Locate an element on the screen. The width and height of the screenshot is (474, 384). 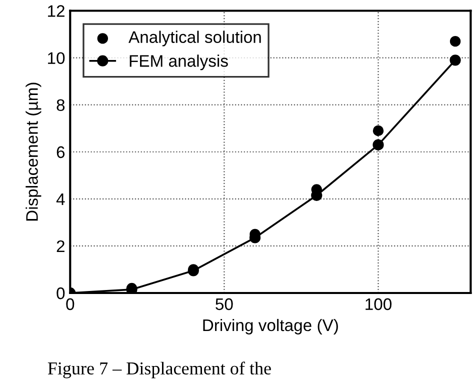
legend-label: Analytical solution is located at coordinates (194, 38).